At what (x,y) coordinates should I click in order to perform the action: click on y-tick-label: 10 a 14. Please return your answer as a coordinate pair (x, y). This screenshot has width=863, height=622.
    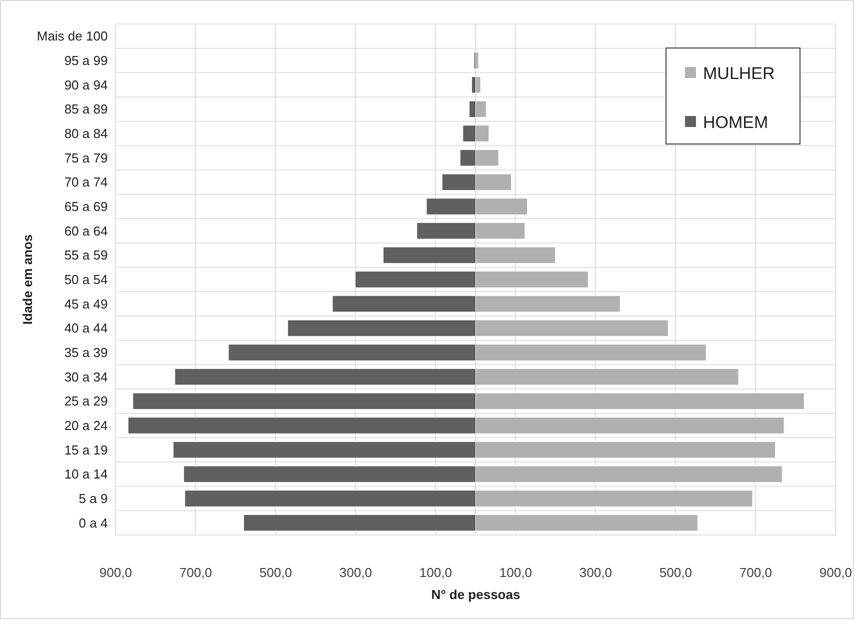
    Looking at the image, I should click on (86, 474).